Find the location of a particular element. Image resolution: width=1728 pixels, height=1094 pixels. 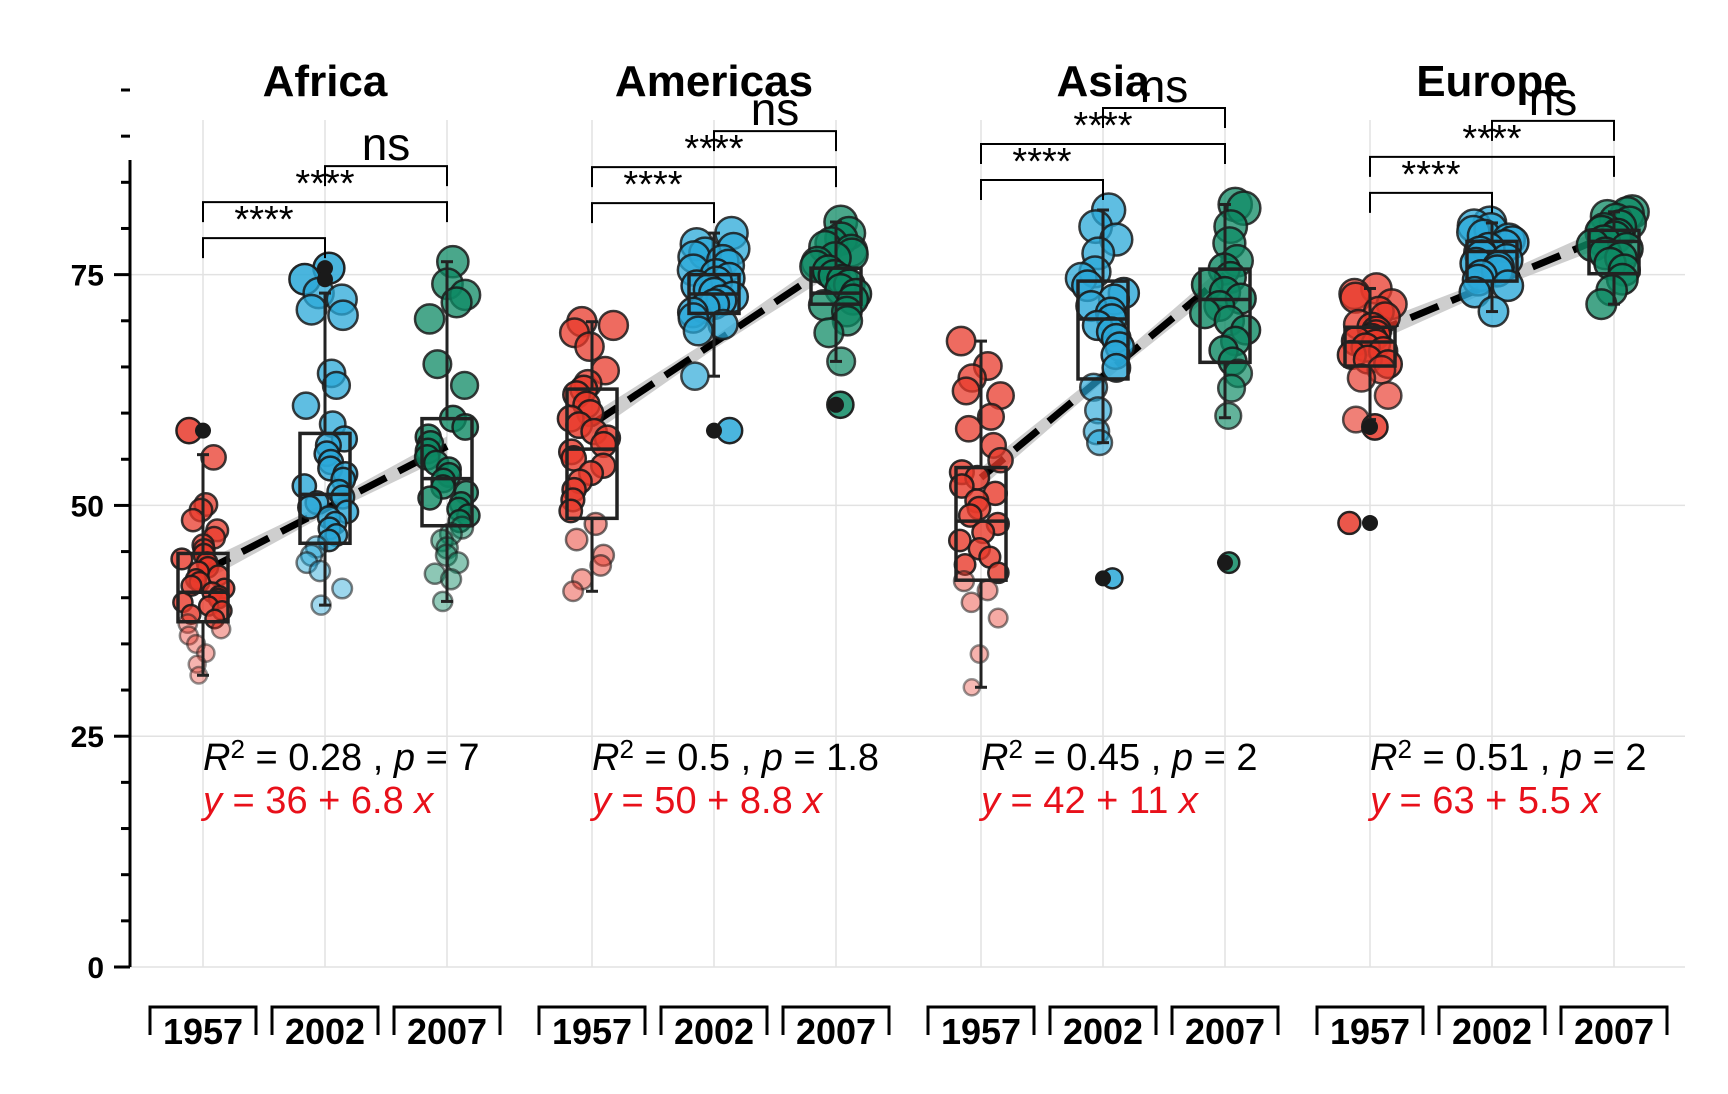

eq-body: = 63 + 5.5 is located at coordinates (1485, 801).